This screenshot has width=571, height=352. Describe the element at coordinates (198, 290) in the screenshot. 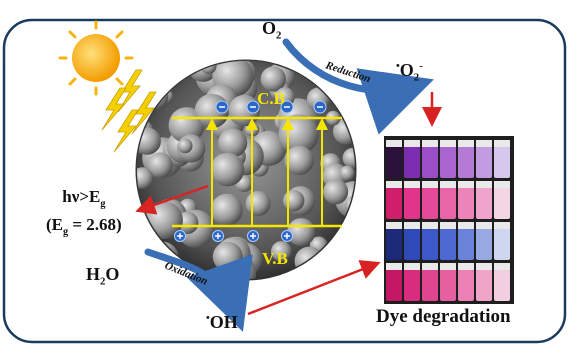

I see `oxidation-arrow` at that location.